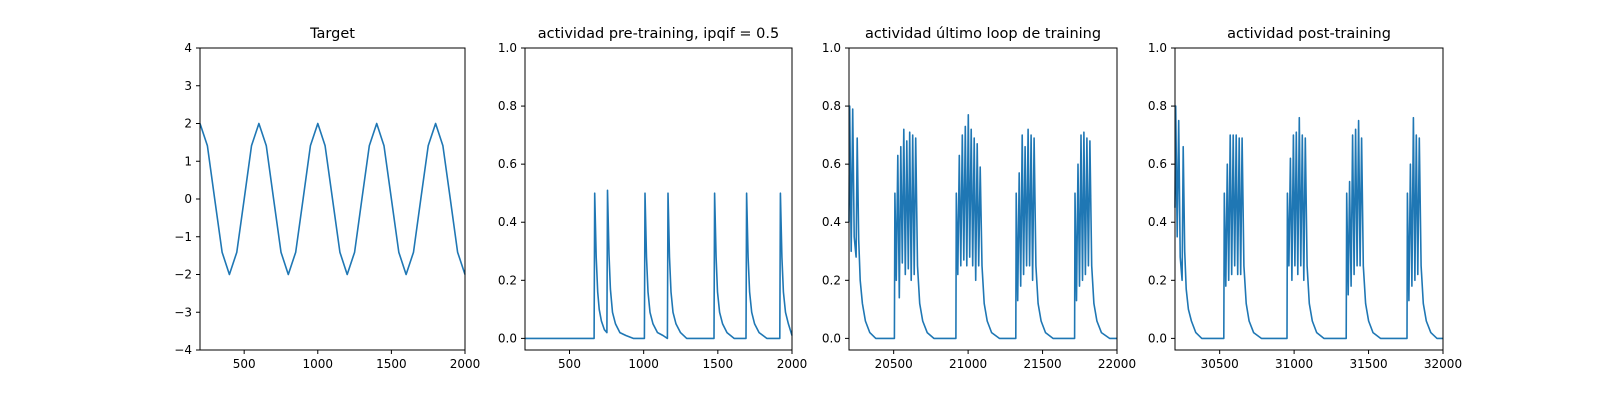  What do you see at coordinates (332, 34) in the screenshot?
I see `chart-title: Target` at bounding box center [332, 34].